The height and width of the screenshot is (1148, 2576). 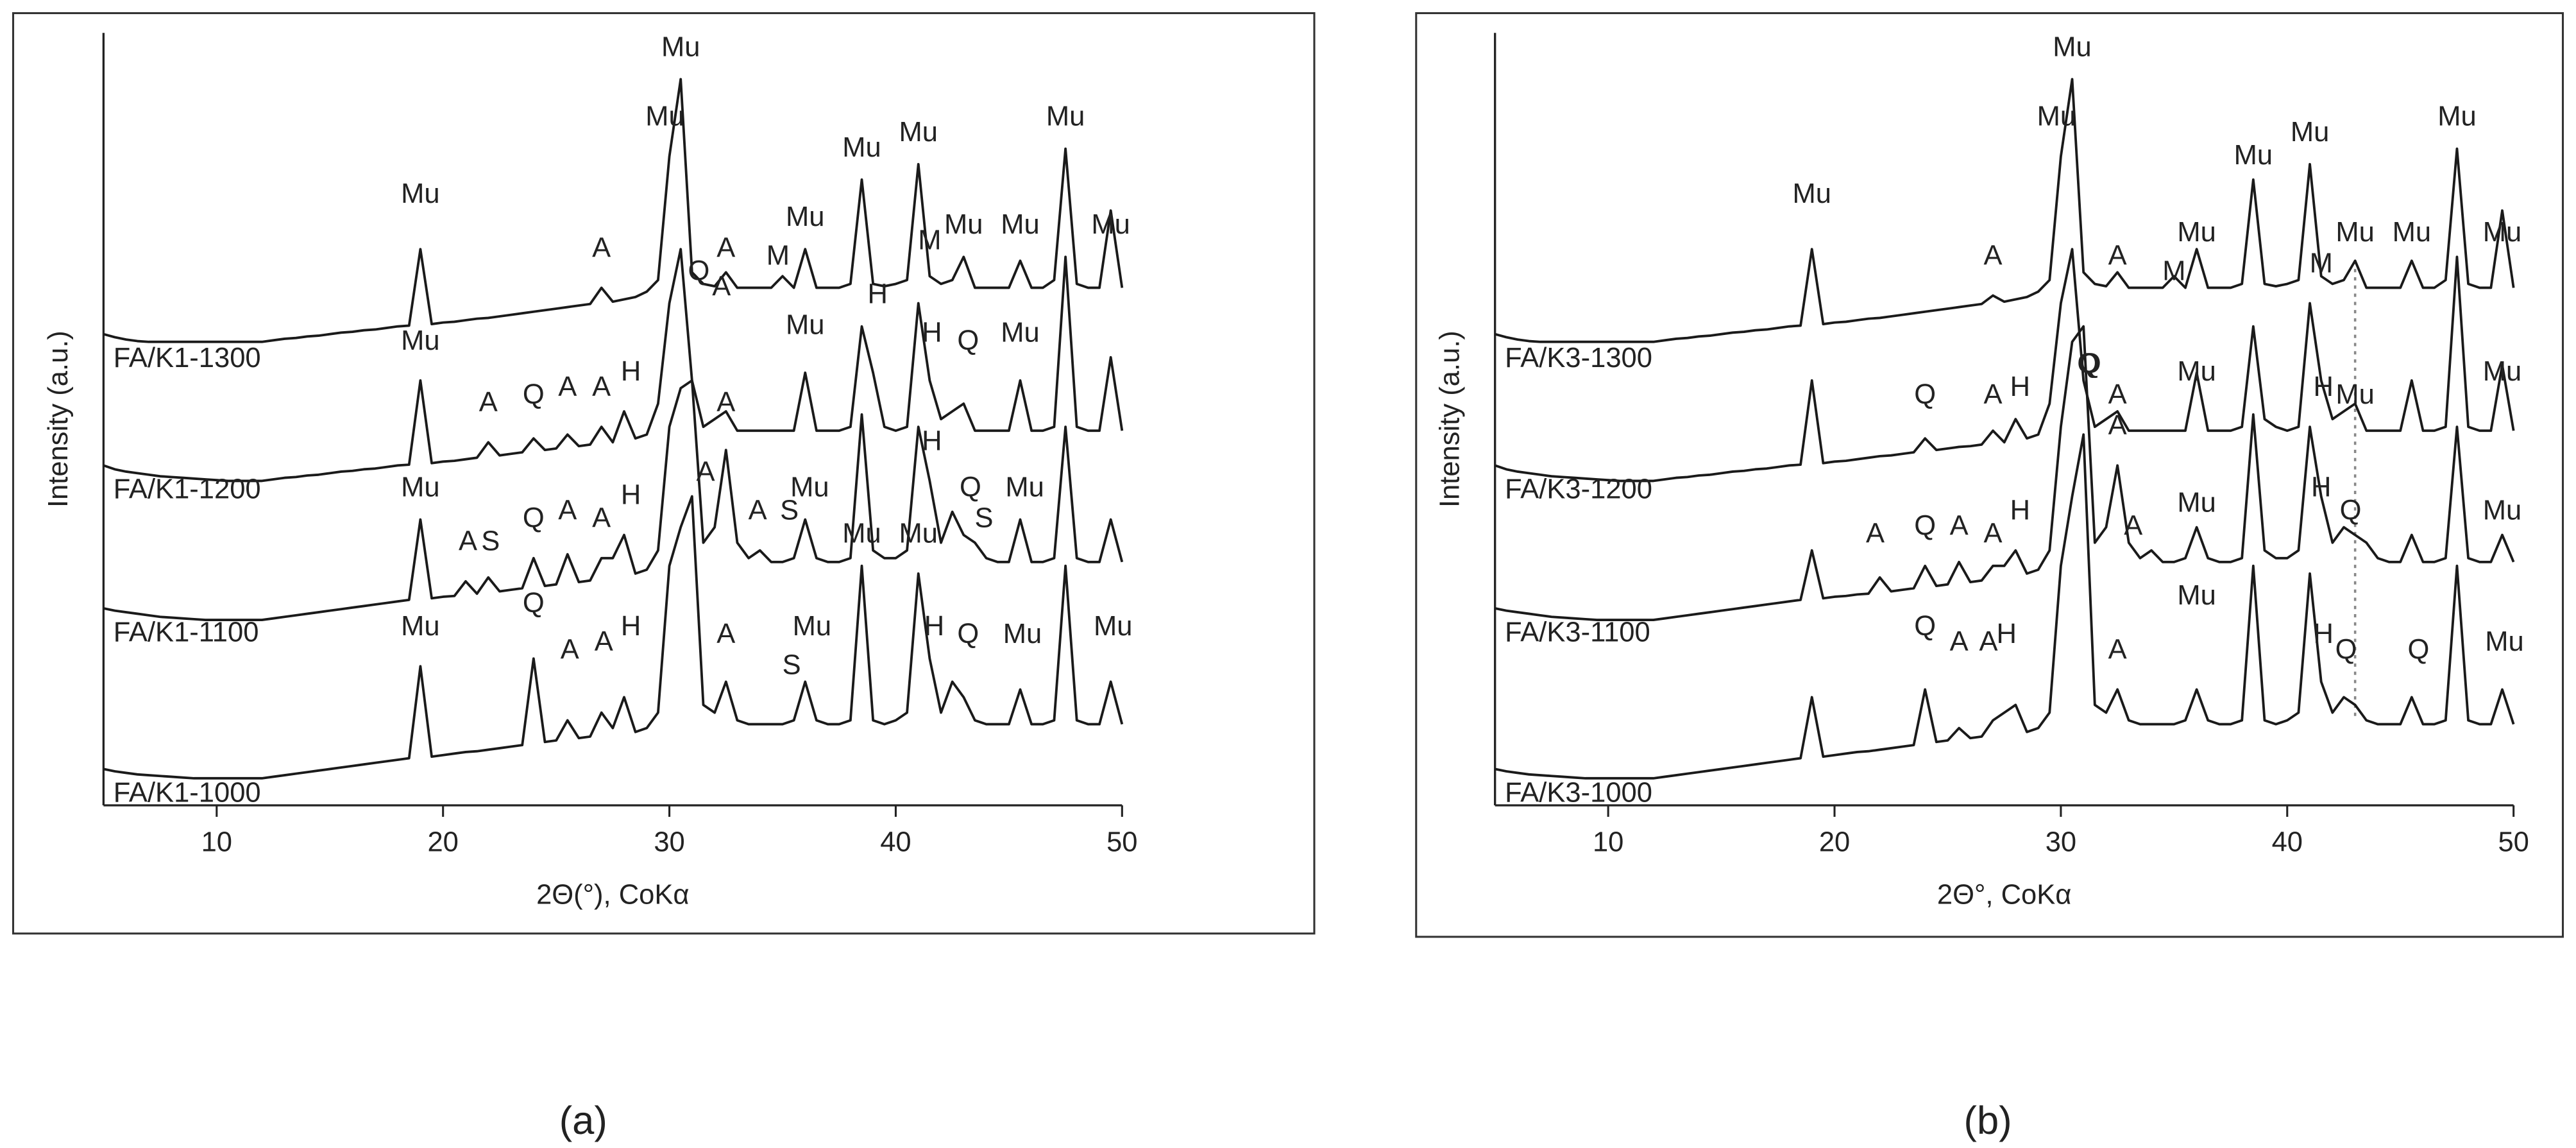 I want to click on series-label: FA/K1-1100, so click(x=186, y=632).